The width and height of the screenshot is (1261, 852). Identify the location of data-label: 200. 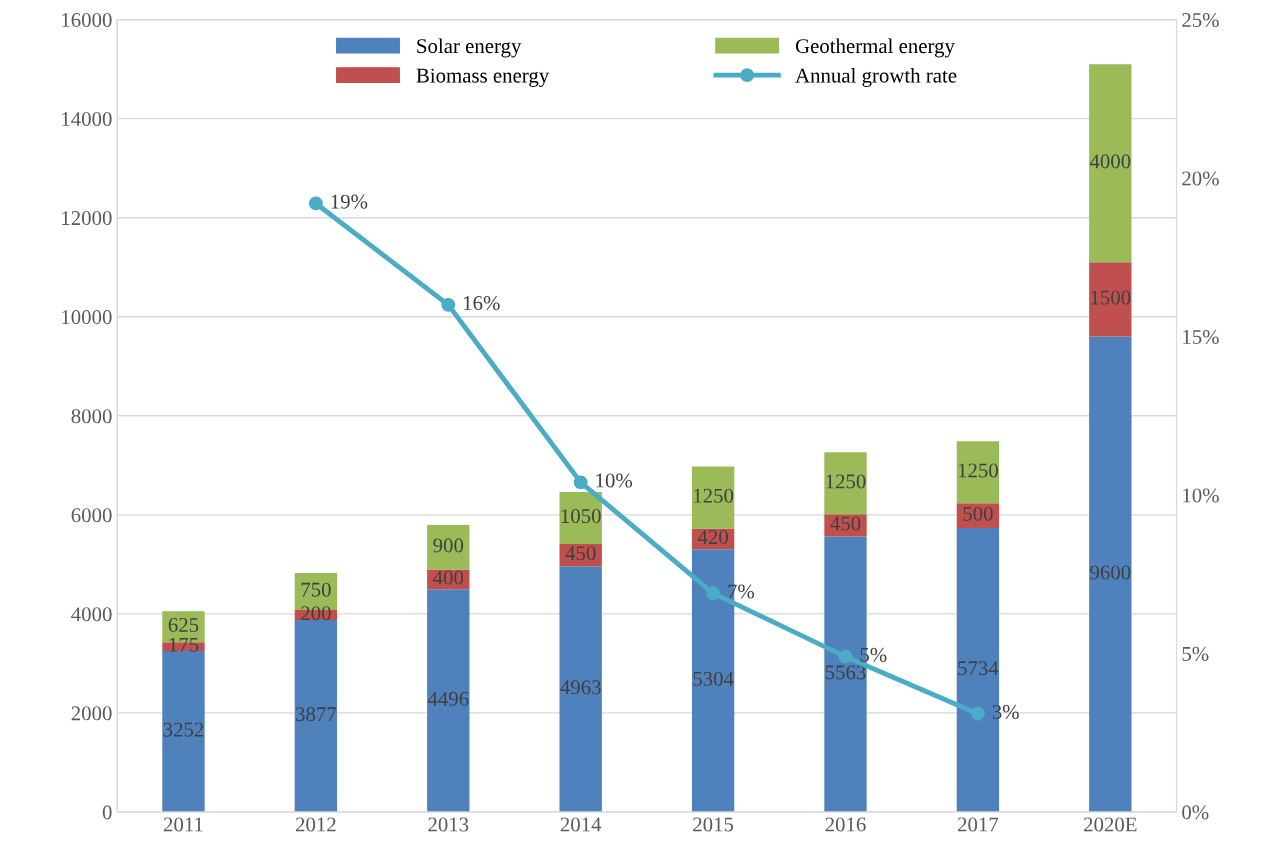
(316, 613).